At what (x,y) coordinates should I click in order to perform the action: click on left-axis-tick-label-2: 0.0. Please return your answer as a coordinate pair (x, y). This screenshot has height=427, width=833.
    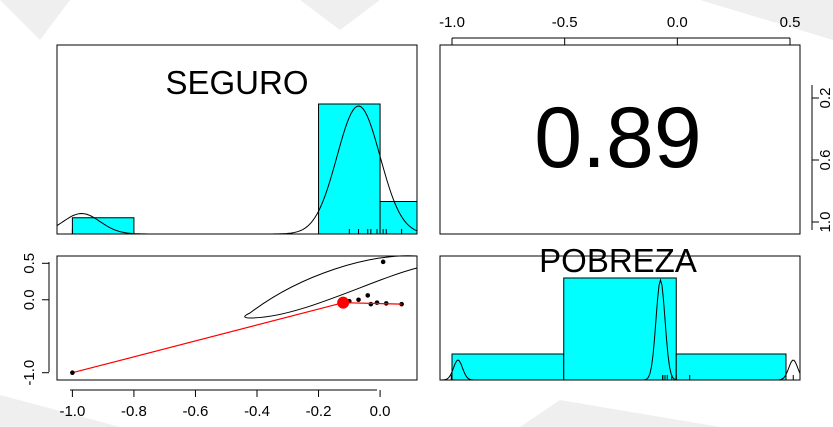
    Looking at the image, I should click on (29, 299).